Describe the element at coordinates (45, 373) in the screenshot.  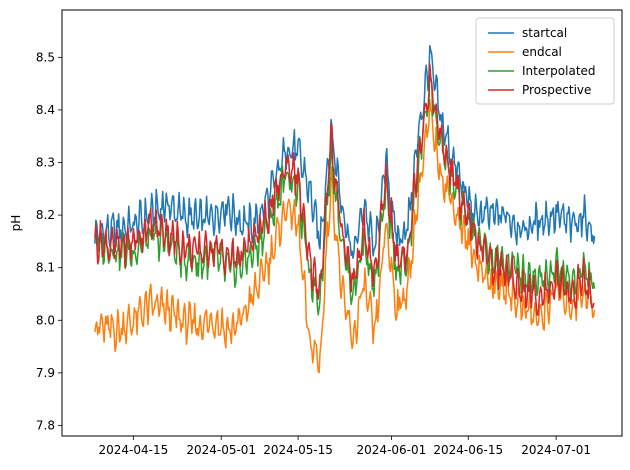
I see `y-tick-label: 7.9` at that location.